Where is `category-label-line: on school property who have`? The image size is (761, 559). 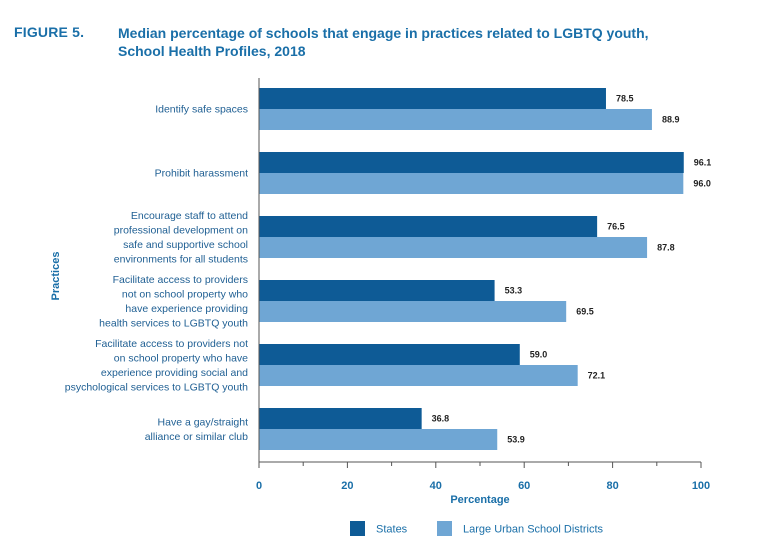
category-label-line: on school property who have is located at coordinates (181, 358).